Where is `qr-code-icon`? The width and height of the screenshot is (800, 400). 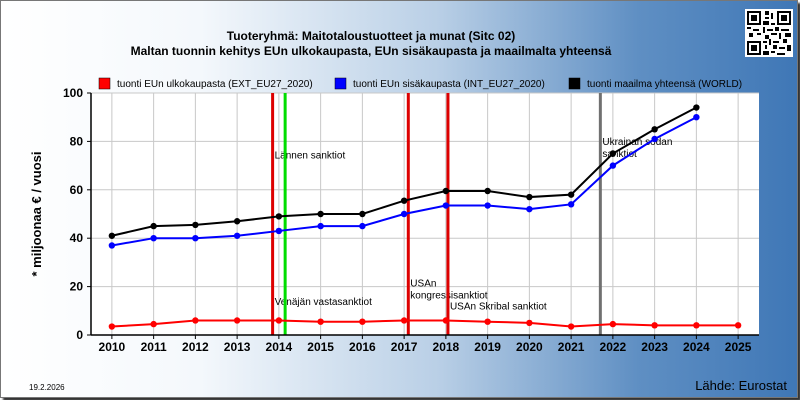
qr-code-icon is located at coordinates (769, 33).